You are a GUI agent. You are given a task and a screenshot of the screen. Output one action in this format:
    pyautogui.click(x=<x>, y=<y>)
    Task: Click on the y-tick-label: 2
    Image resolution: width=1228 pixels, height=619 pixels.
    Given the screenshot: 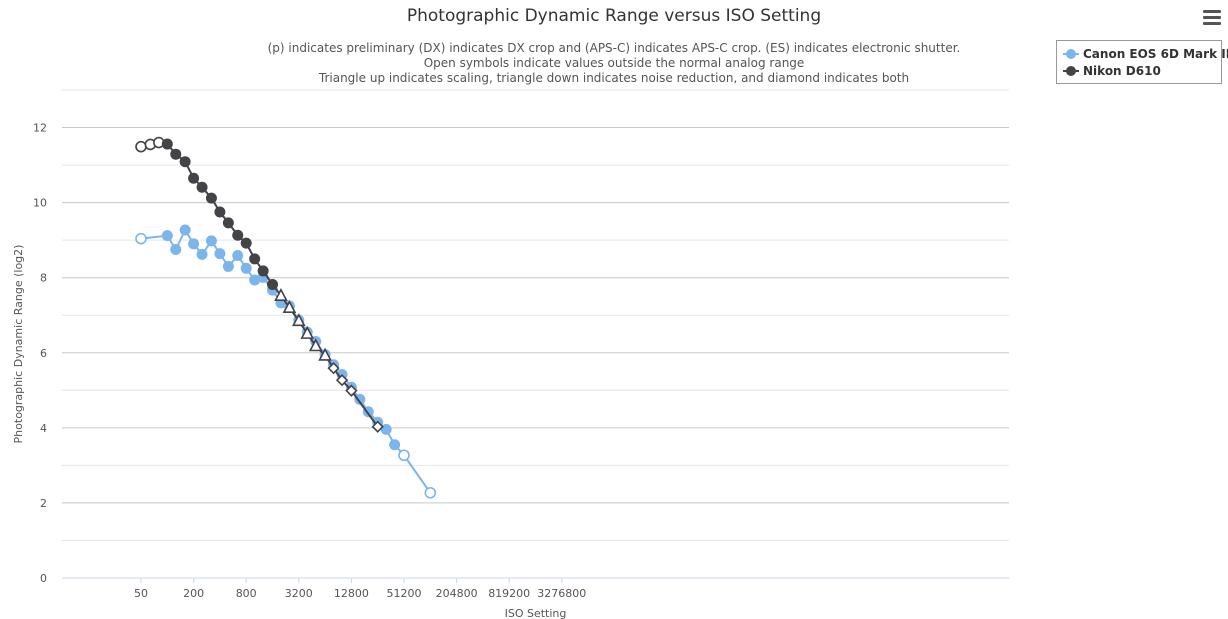 What is the action you would take?
    pyautogui.click(x=43, y=503)
    